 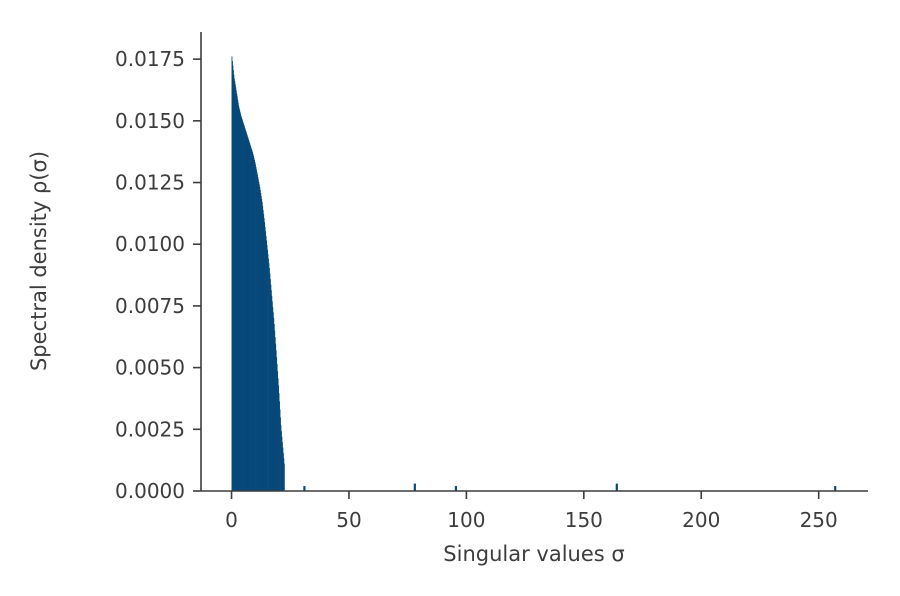 What do you see at coordinates (819, 520) in the screenshot?
I see `x-tick-label: 250` at bounding box center [819, 520].